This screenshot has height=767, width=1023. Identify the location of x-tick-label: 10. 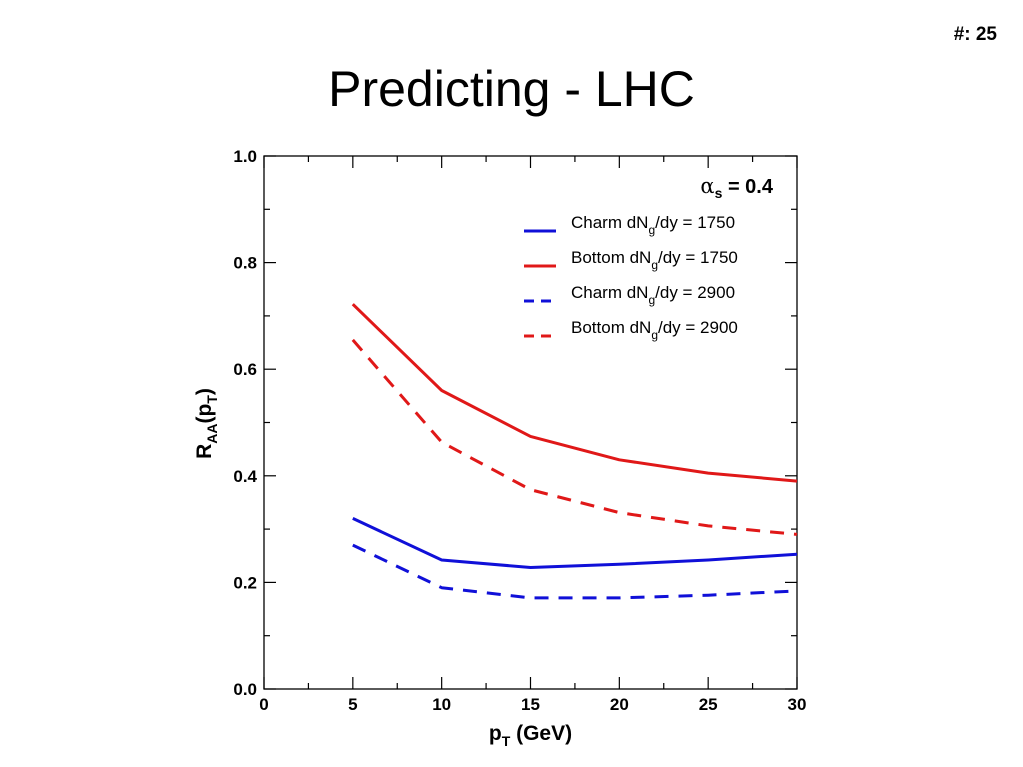
(441, 704).